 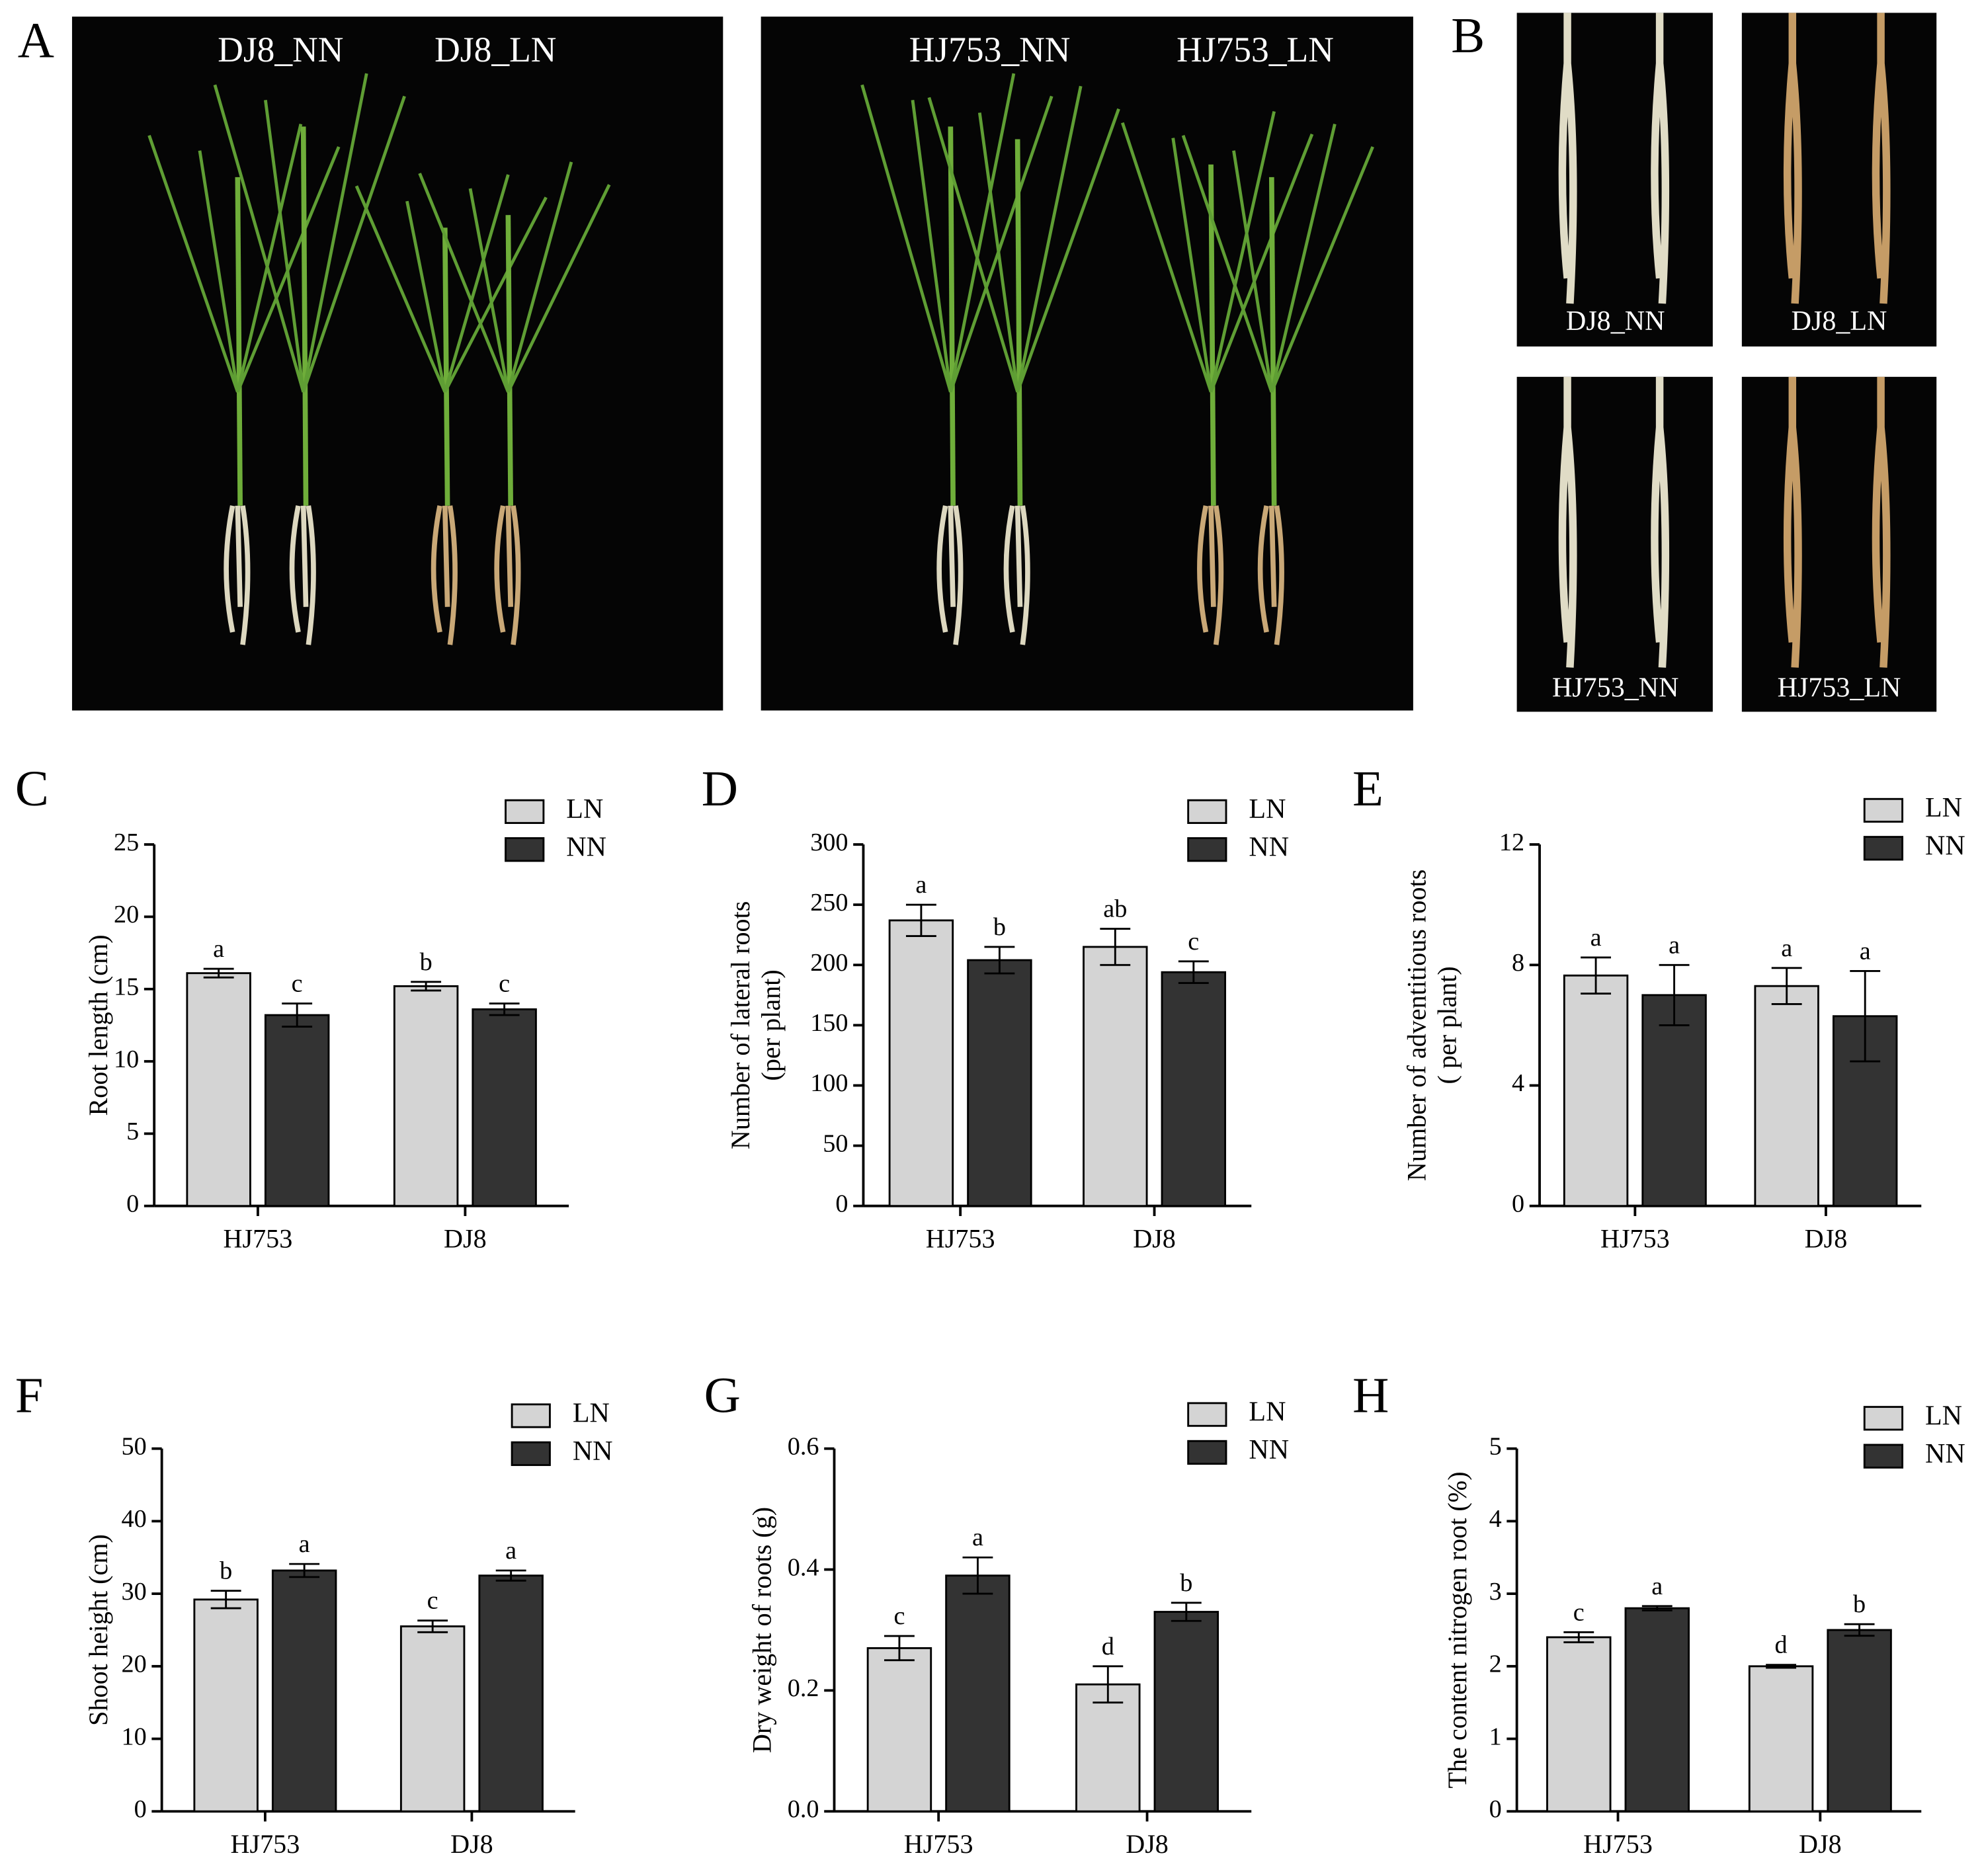 I want to click on y-tick-label: 12, so click(x=1511, y=842).